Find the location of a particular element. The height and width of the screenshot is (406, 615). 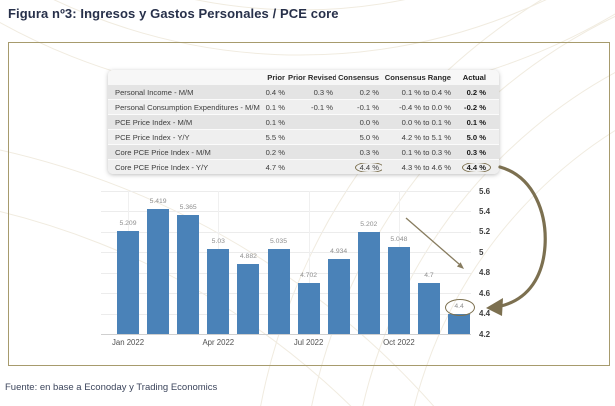

bar-value-label: 5.419 is located at coordinates (158, 202).